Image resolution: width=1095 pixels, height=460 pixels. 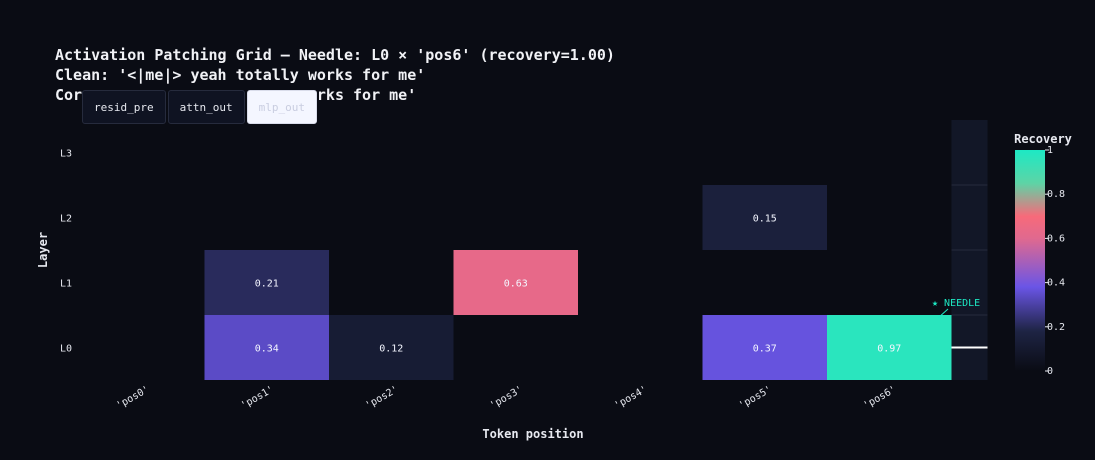 I want to click on x-tick-label: 'pos3', so click(x=506, y=398).